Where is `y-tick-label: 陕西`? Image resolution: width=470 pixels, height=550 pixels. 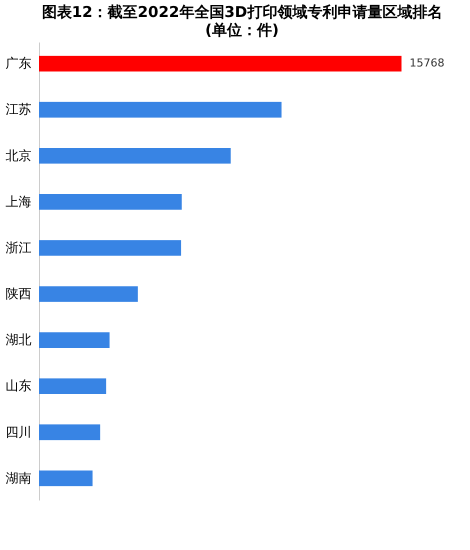
y-tick-label: 陕西 is located at coordinates (19, 294).